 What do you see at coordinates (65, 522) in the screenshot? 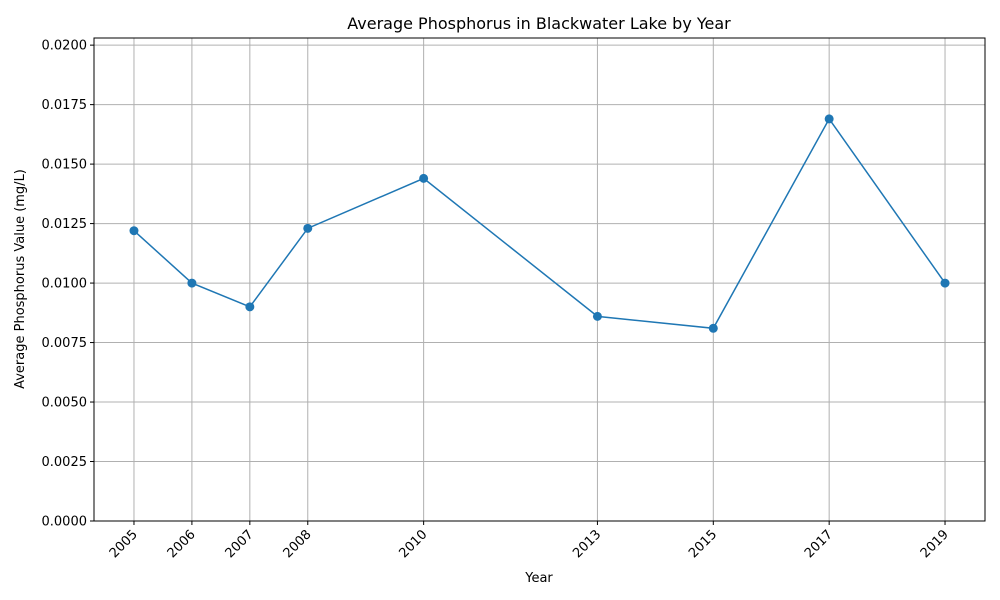
I see `y-tick-label: 0.0000` at bounding box center [65, 522].